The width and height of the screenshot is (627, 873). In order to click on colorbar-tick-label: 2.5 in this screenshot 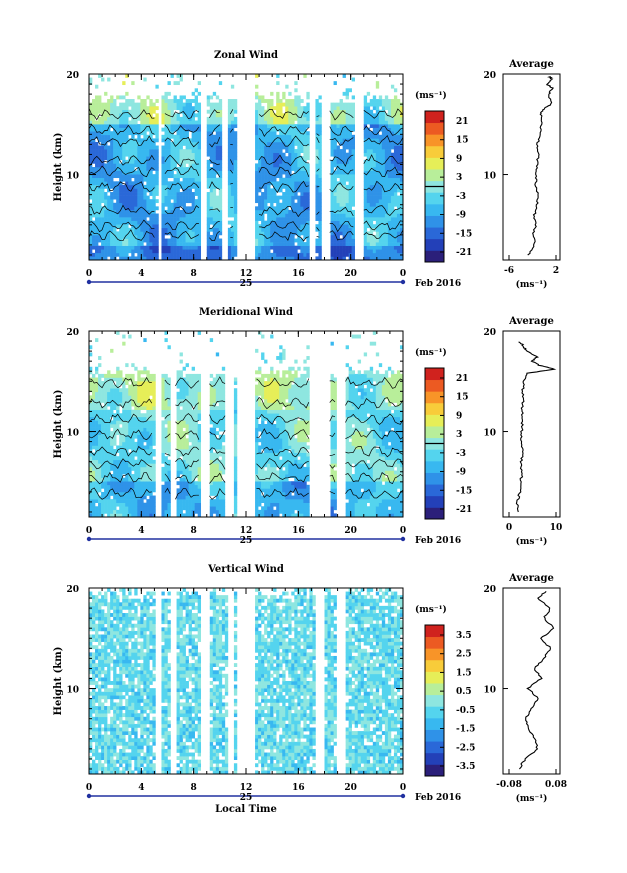, I will do `click(464, 655)`.